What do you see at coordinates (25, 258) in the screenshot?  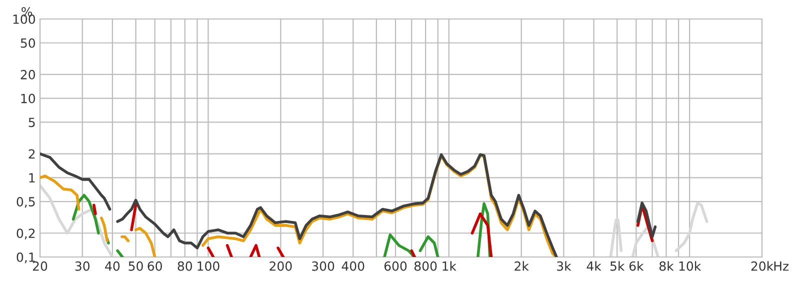 I see `y-tick-label: 0,1` at bounding box center [25, 258].